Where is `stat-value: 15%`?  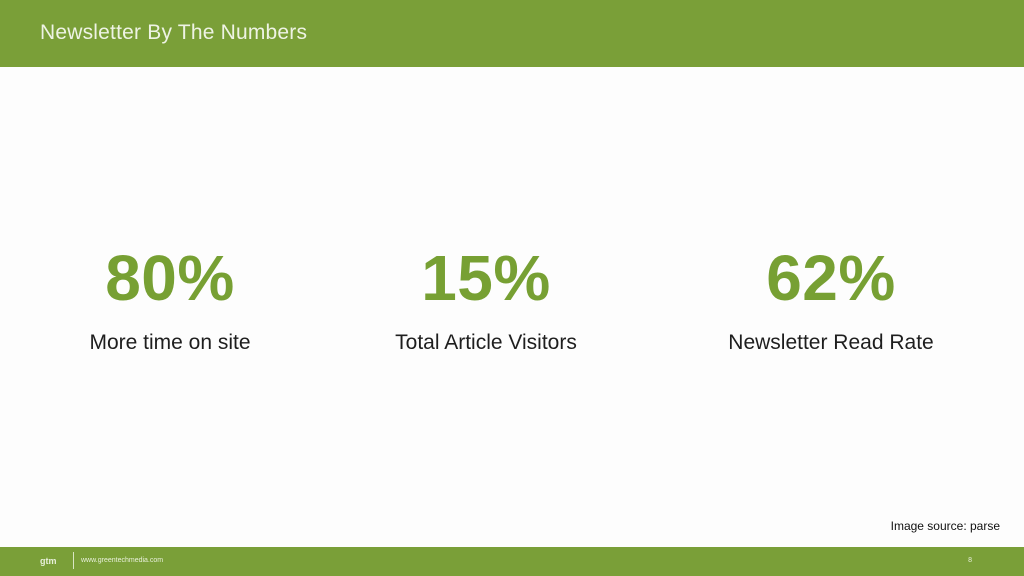 stat-value: 15% is located at coordinates (486, 278).